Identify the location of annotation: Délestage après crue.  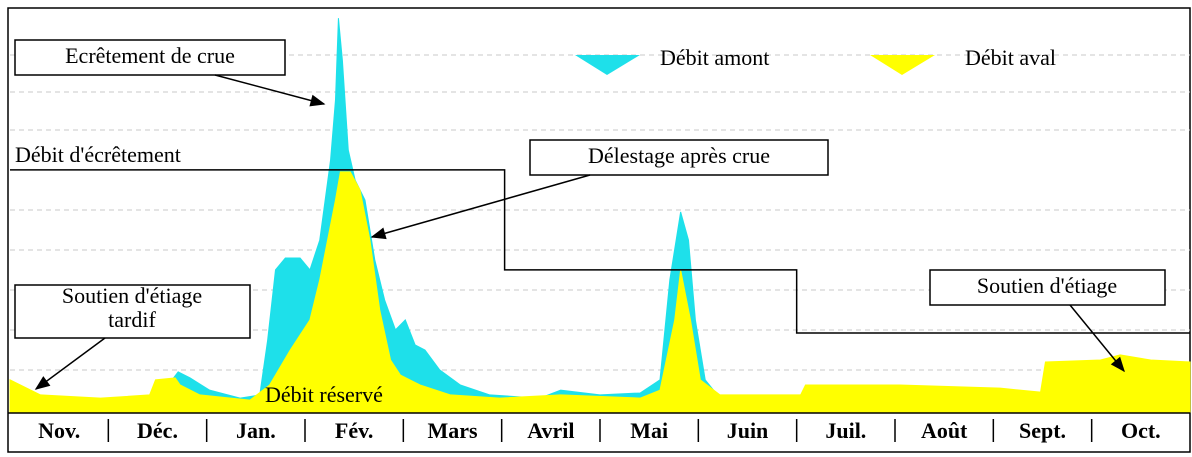
(679, 155).